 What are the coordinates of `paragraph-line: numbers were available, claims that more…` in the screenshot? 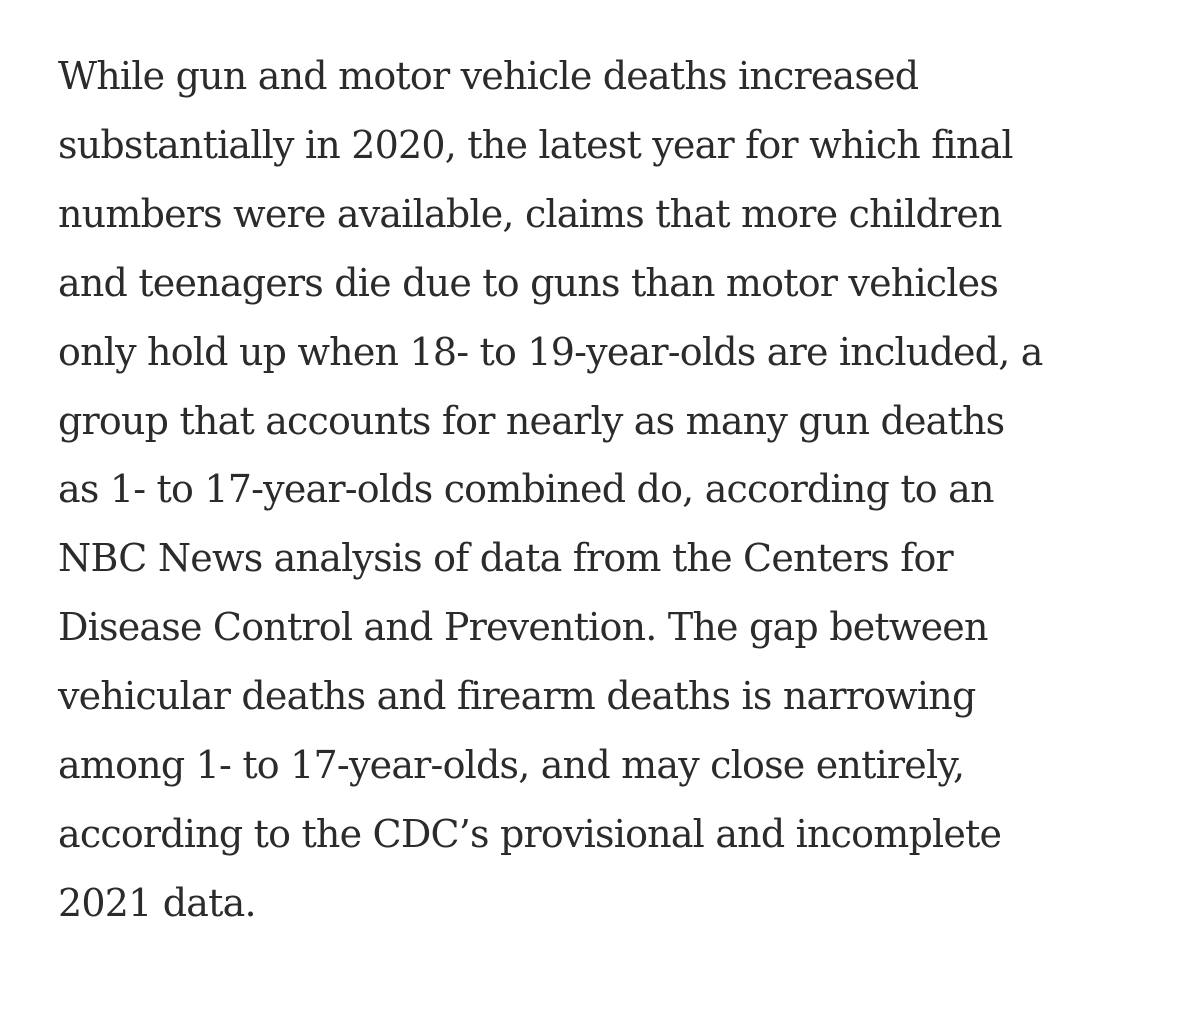 It's located at (530, 213).